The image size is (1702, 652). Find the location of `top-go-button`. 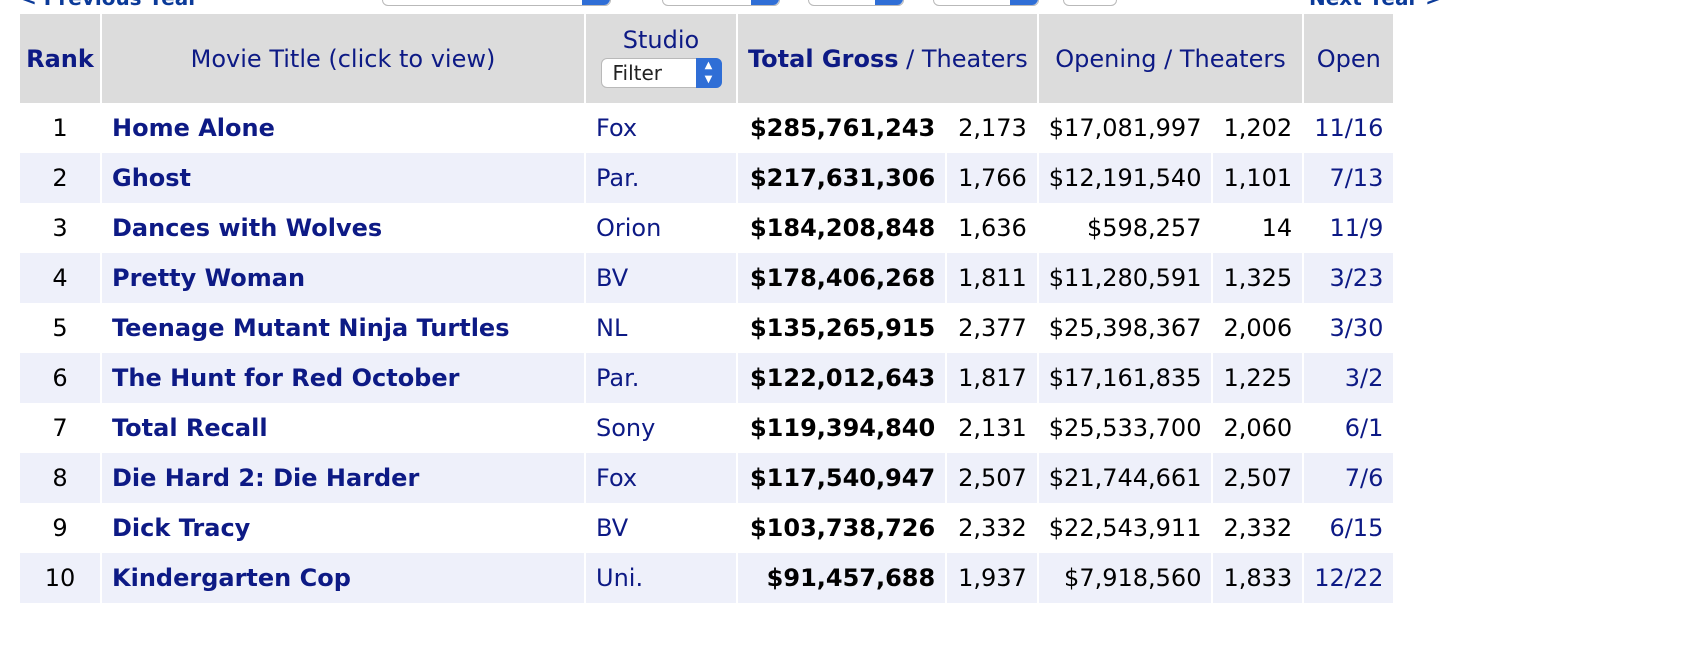

top-go-button is located at coordinates (1090, 3).